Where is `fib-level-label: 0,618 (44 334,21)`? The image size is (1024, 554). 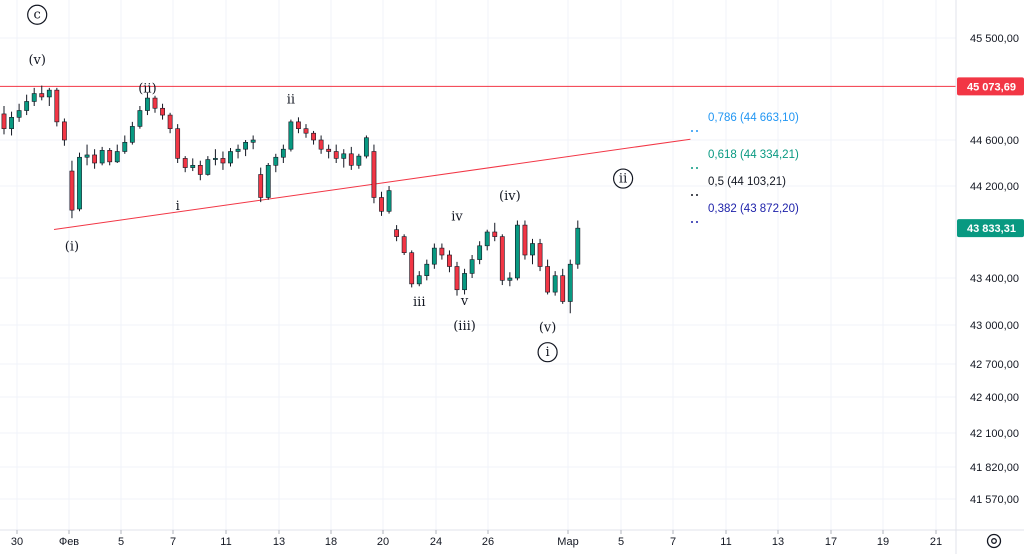 fib-level-label: 0,618 (44 334,21) is located at coordinates (753, 155).